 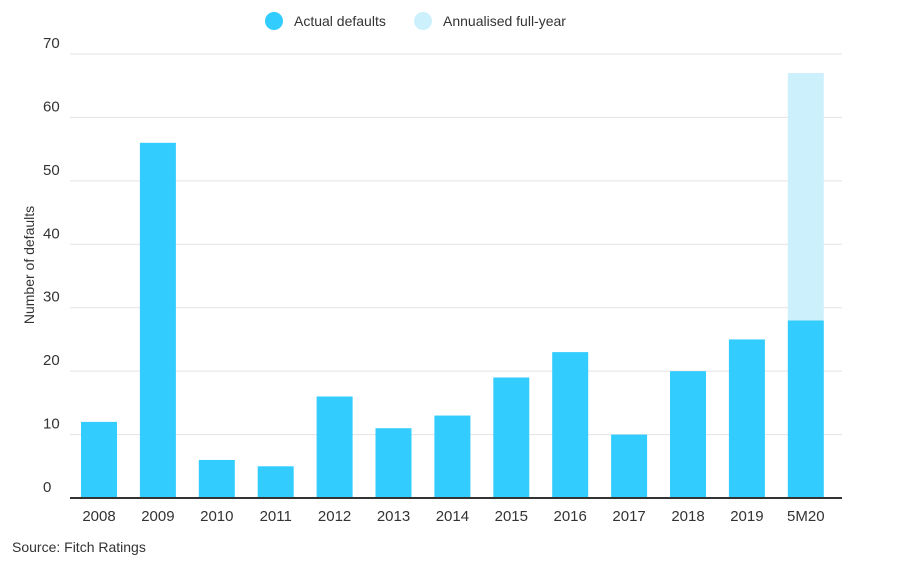 I want to click on x-tick-label: 2013, so click(x=393, y=516).